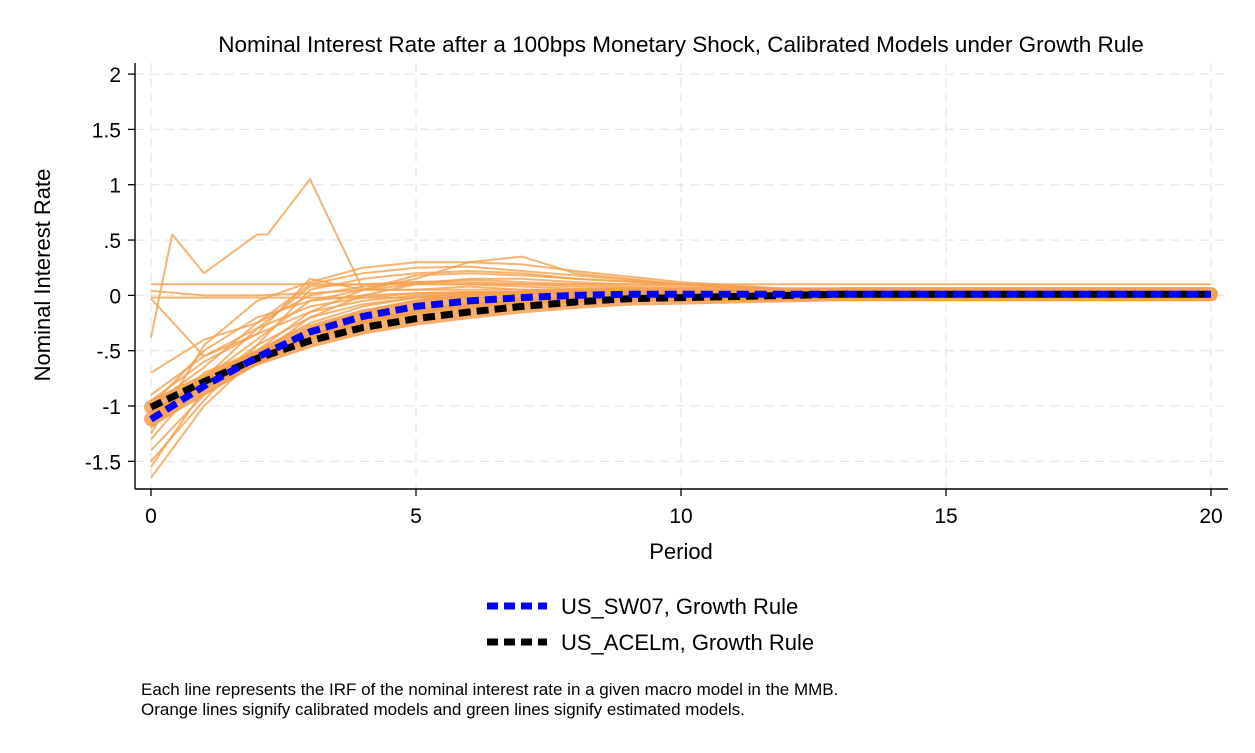 This screenshot has height=753, width=1255. Describe the element at coordinates (945, 516) in the screenshot. I see `x-tick-label: 15` at that location.